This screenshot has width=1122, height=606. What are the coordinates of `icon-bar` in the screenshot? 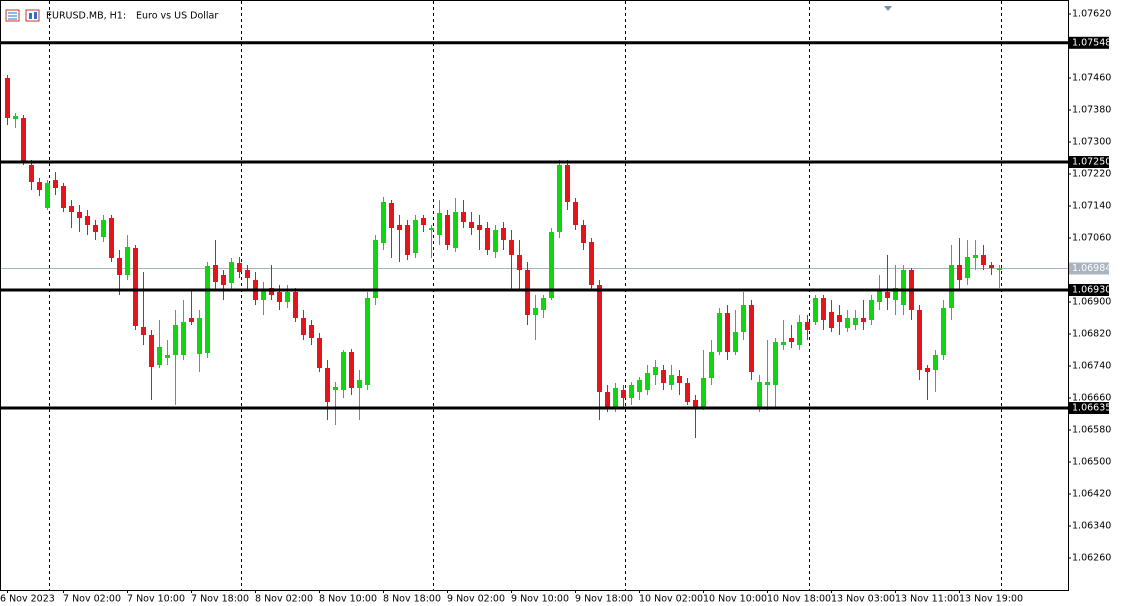 It's located at (30, 16).